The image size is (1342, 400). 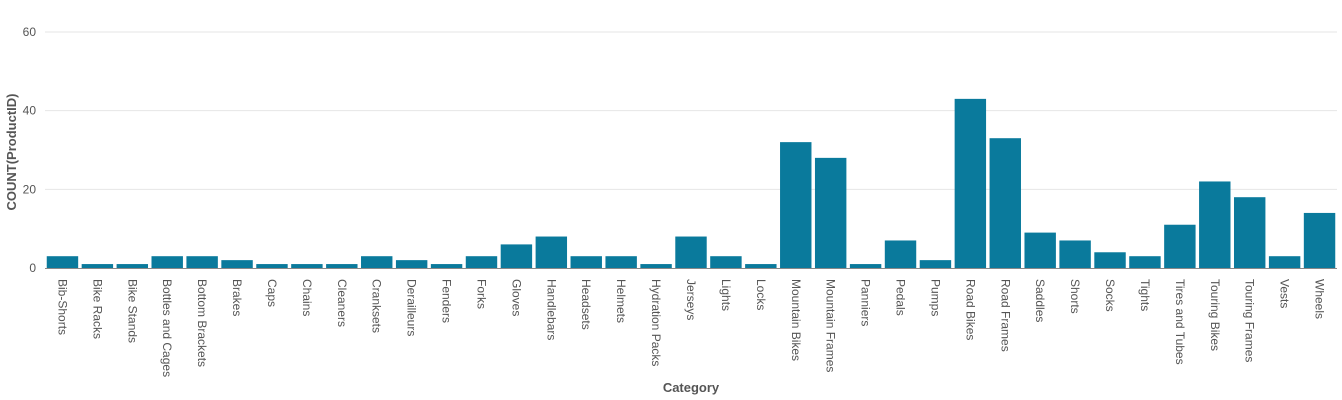 I want to click on x-tick-label: Cleaners, so click(x=342, y=303).